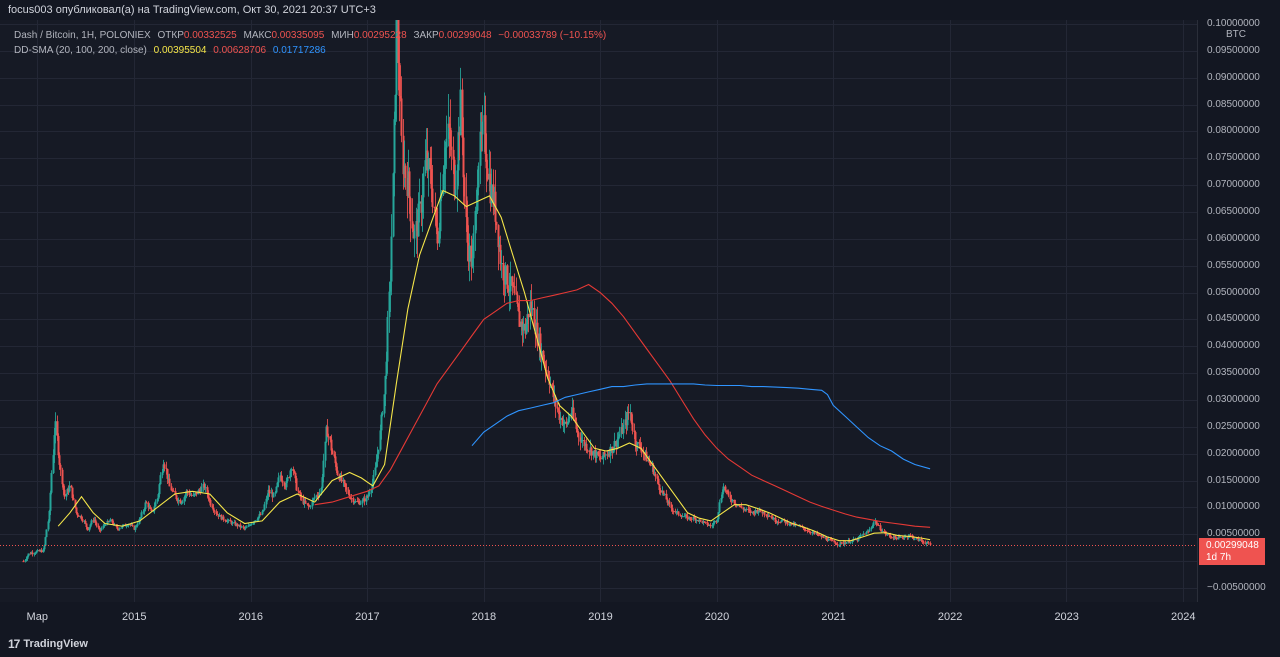 The width and height of the screenshot is (1280, 657). I want to click on tradingview-logo: 17 TradingView, so click(48, 644).